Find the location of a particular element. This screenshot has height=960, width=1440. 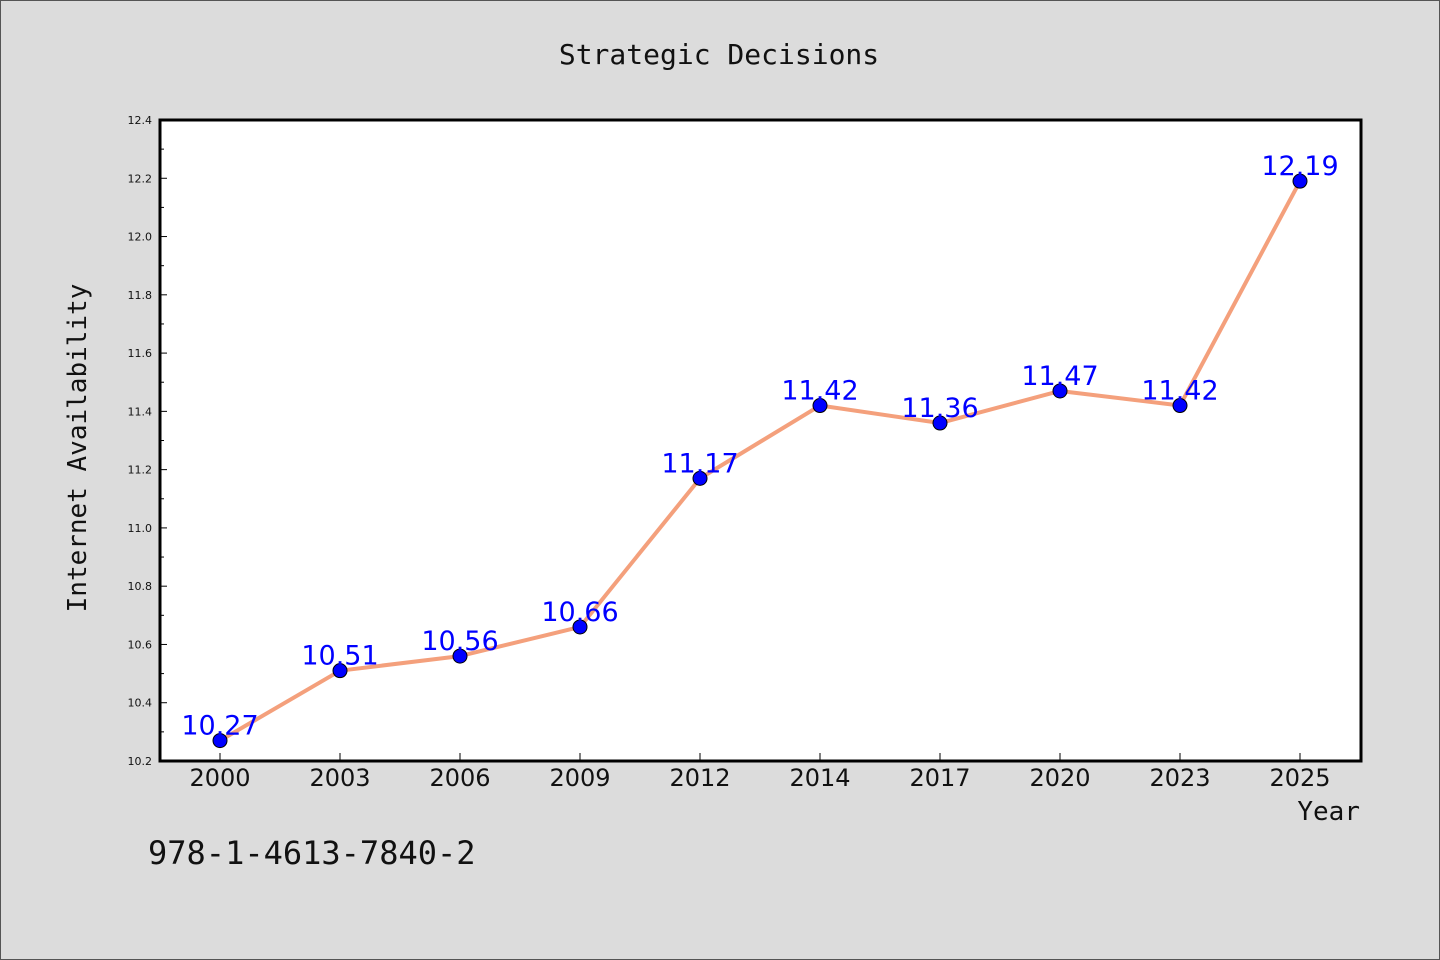

y-tick-label: 10.6 is located at coordinates (140, 644).